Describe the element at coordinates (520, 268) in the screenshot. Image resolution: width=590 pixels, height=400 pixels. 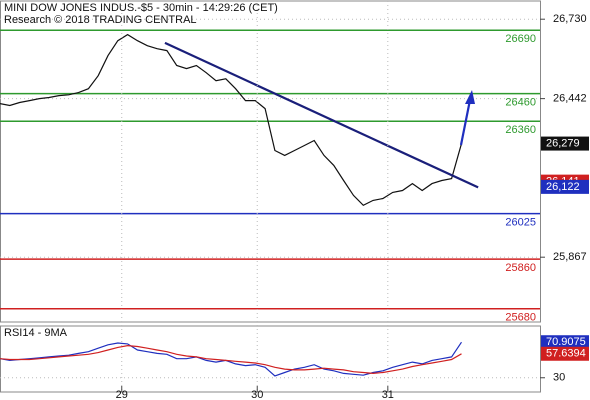
I see `level-label: 25860` at that location.